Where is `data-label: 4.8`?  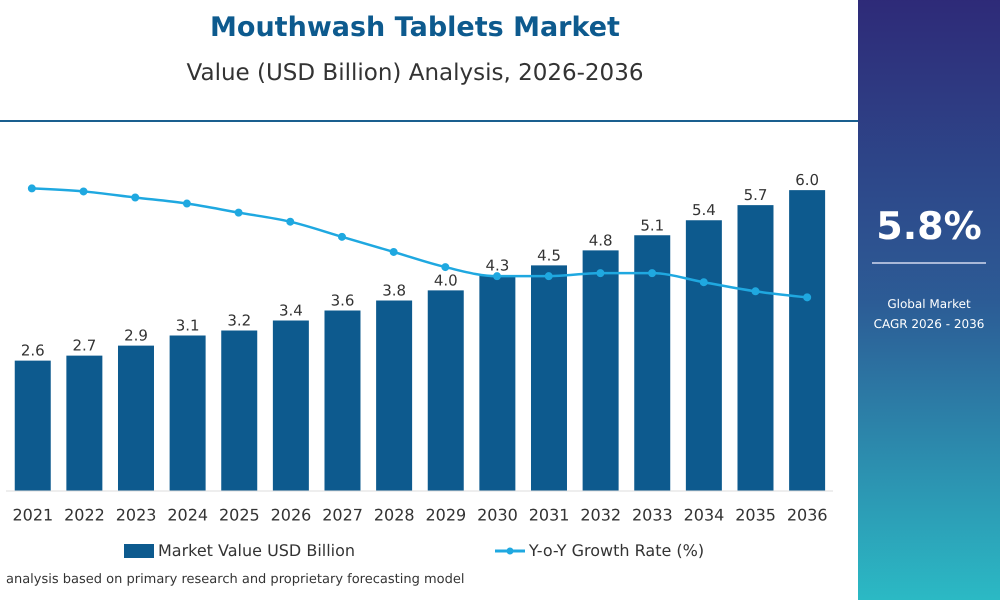 data-label: 4.8 is located at coordinates (600, 240).